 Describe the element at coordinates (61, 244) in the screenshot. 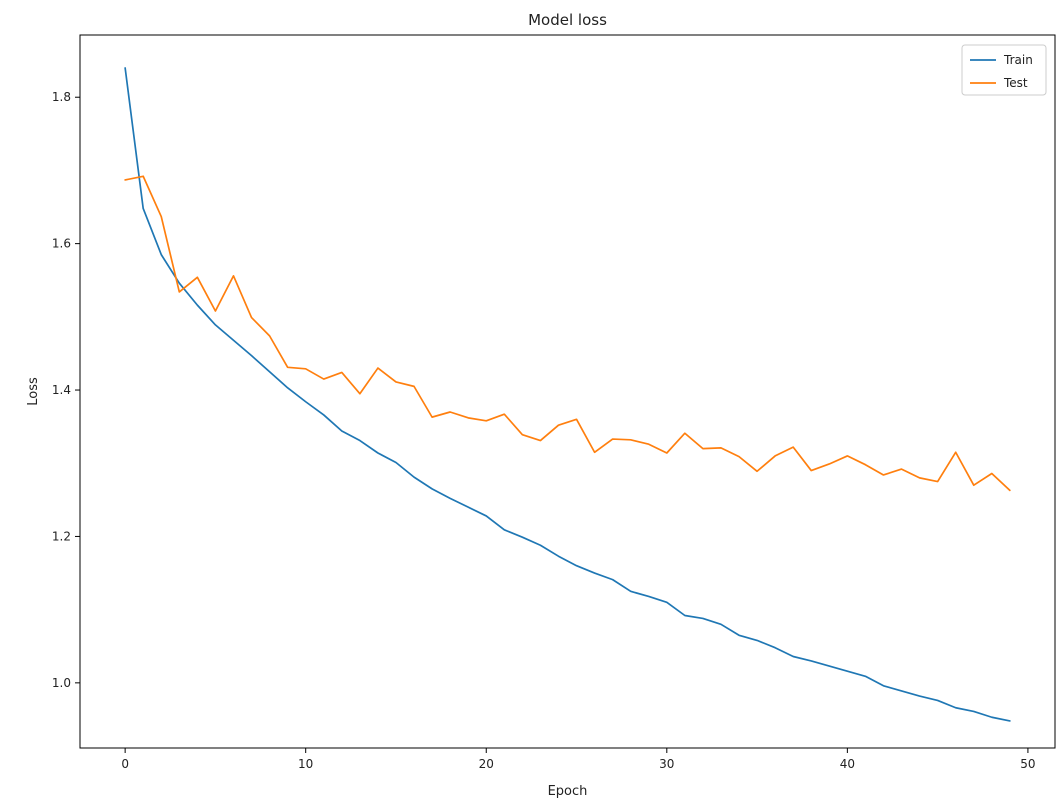

I see `y-tick-label: 1.6` at that location.